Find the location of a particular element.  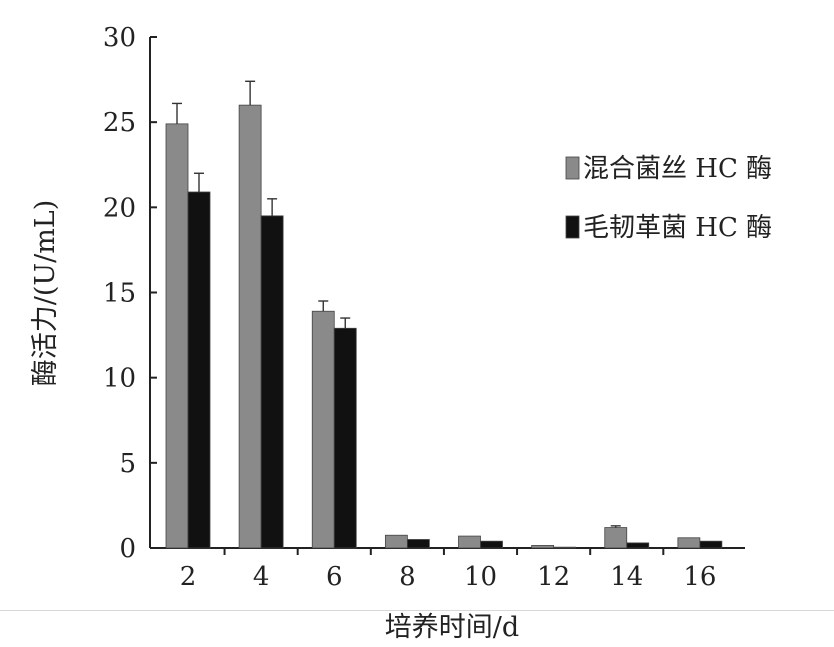

x-tick-label: 8 is located at coordinates (407, 577).